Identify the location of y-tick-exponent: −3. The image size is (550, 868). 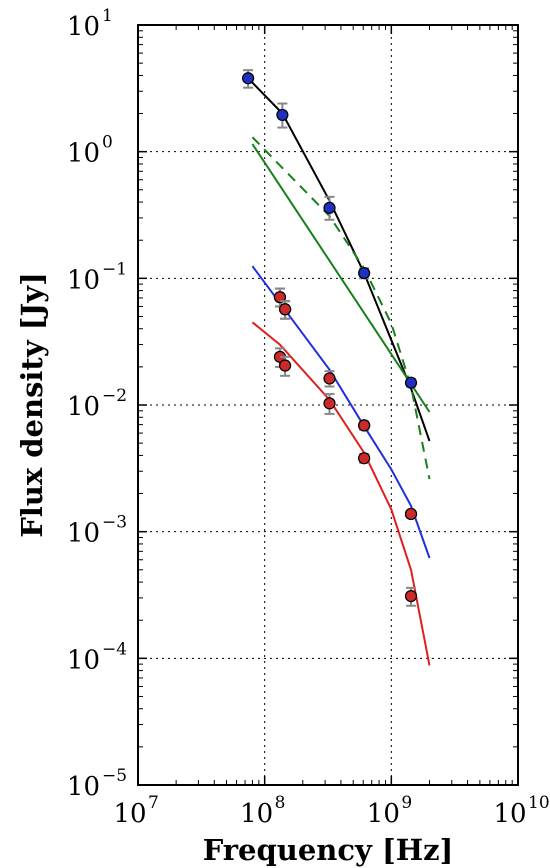
(114, 523).